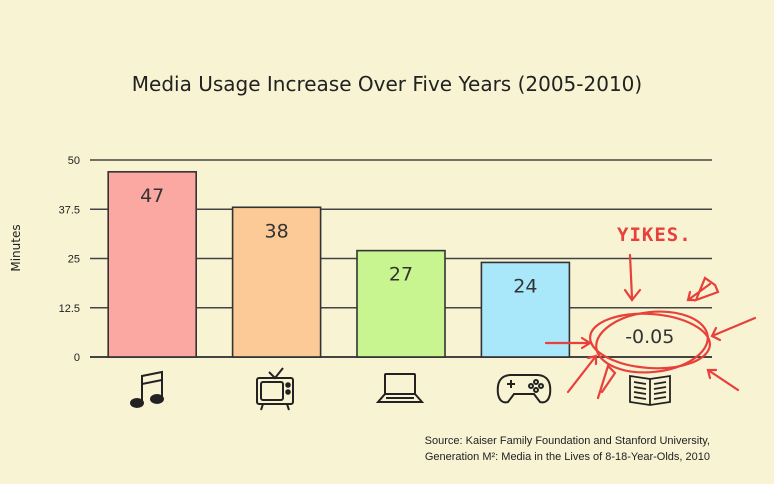 The width and height of the screenshot is (774, 484). Describe the element at coordinates (69, 309) in the screenshot. I see `y-tick-label: 12.5` at that location.